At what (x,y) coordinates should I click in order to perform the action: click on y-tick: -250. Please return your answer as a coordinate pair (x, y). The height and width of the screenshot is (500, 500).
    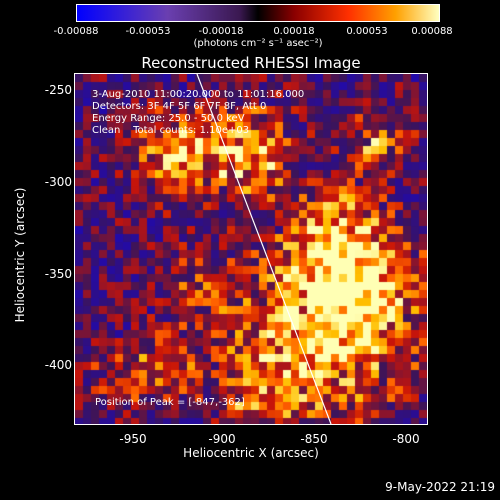
    Looking at the image, I should click on (58, 90).